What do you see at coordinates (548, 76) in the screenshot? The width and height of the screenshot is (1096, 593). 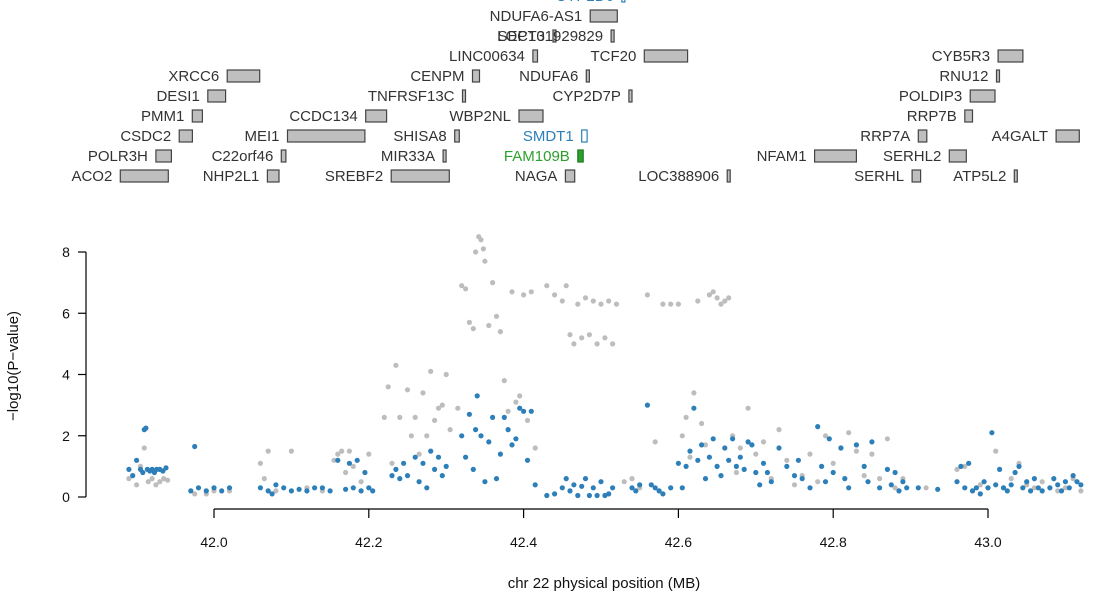 I see `gene-label: NDUFA6` at bounding box center [548, 76].